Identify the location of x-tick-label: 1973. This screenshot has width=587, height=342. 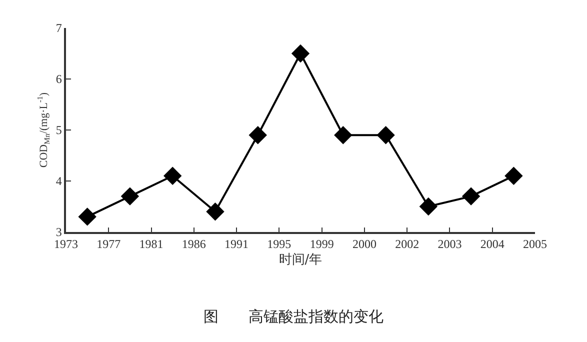
(66, 244).